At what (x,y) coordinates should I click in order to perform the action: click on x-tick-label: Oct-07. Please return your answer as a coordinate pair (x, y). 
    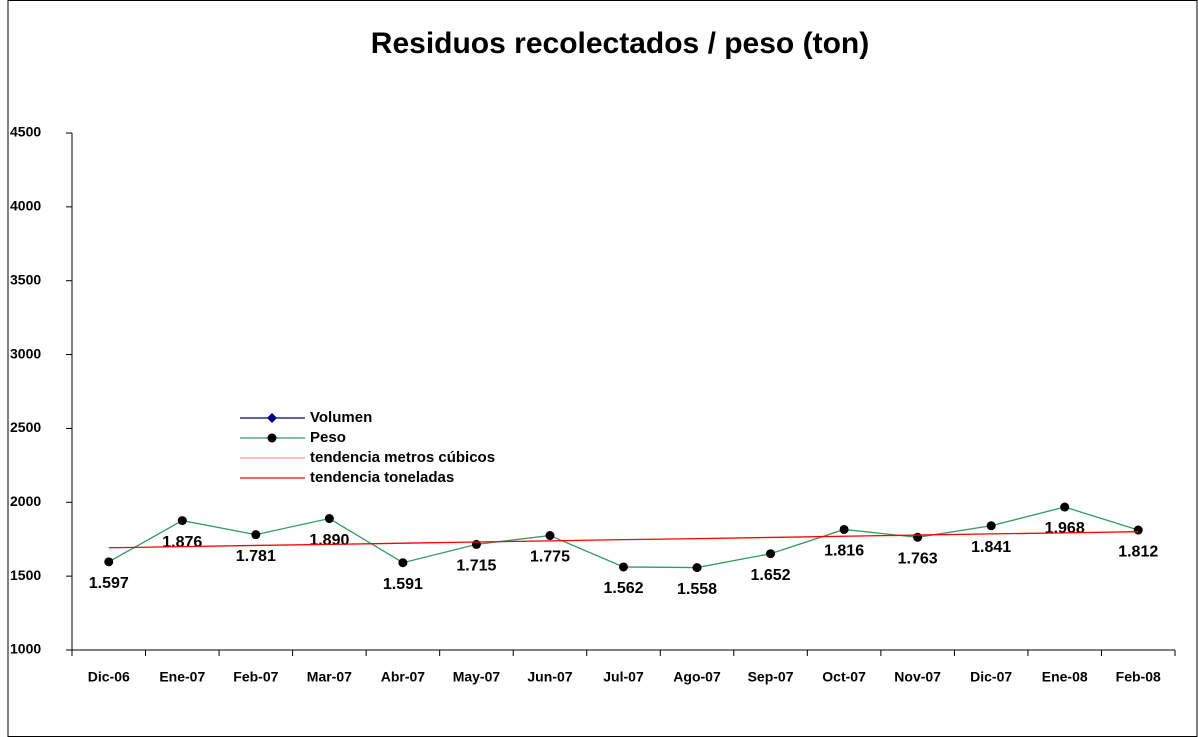
    Looking at the image, I should click on (844, 677).